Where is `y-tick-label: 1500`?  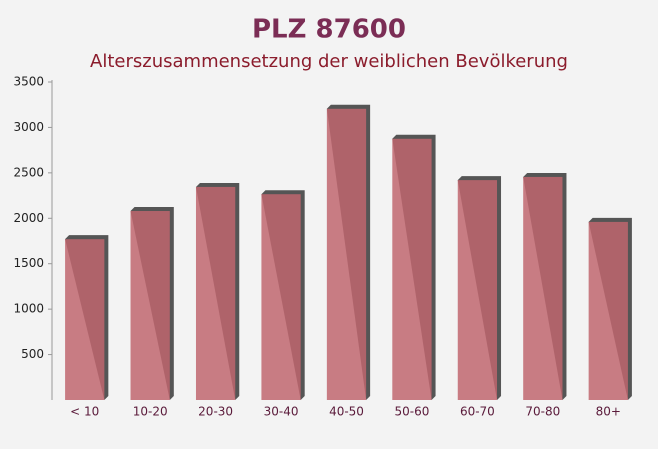 y-tick-label: 1500 is located at coordinates (28, 263).